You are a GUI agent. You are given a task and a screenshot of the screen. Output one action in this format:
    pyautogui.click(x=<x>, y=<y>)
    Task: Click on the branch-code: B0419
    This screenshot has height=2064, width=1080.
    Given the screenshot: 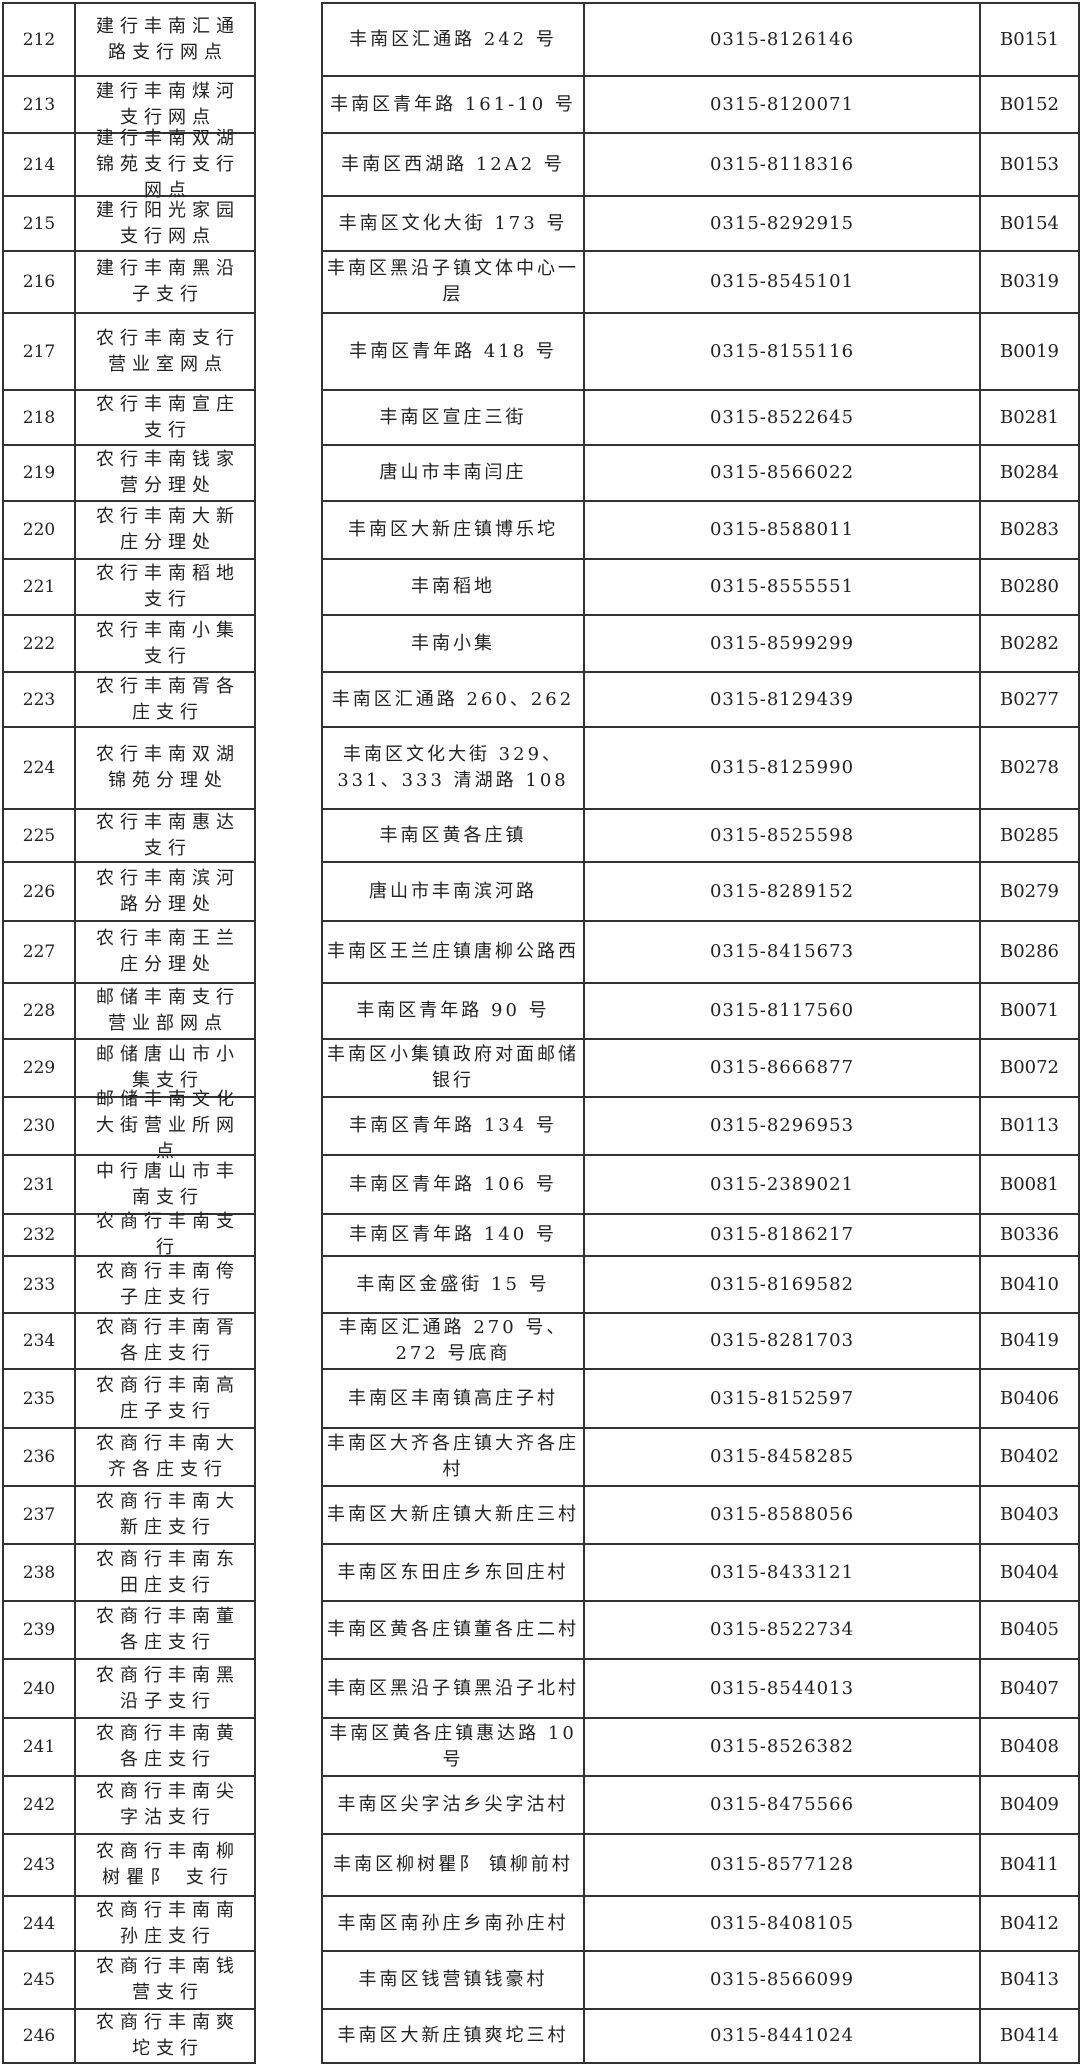 What is the action you would take?
    pyautogui.click(x=1030, y=1341)
    